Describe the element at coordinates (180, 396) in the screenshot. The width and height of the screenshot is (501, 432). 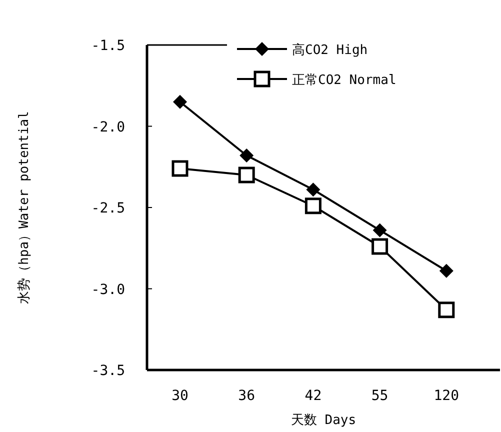
I see `x-tick-label: 30` at that location.